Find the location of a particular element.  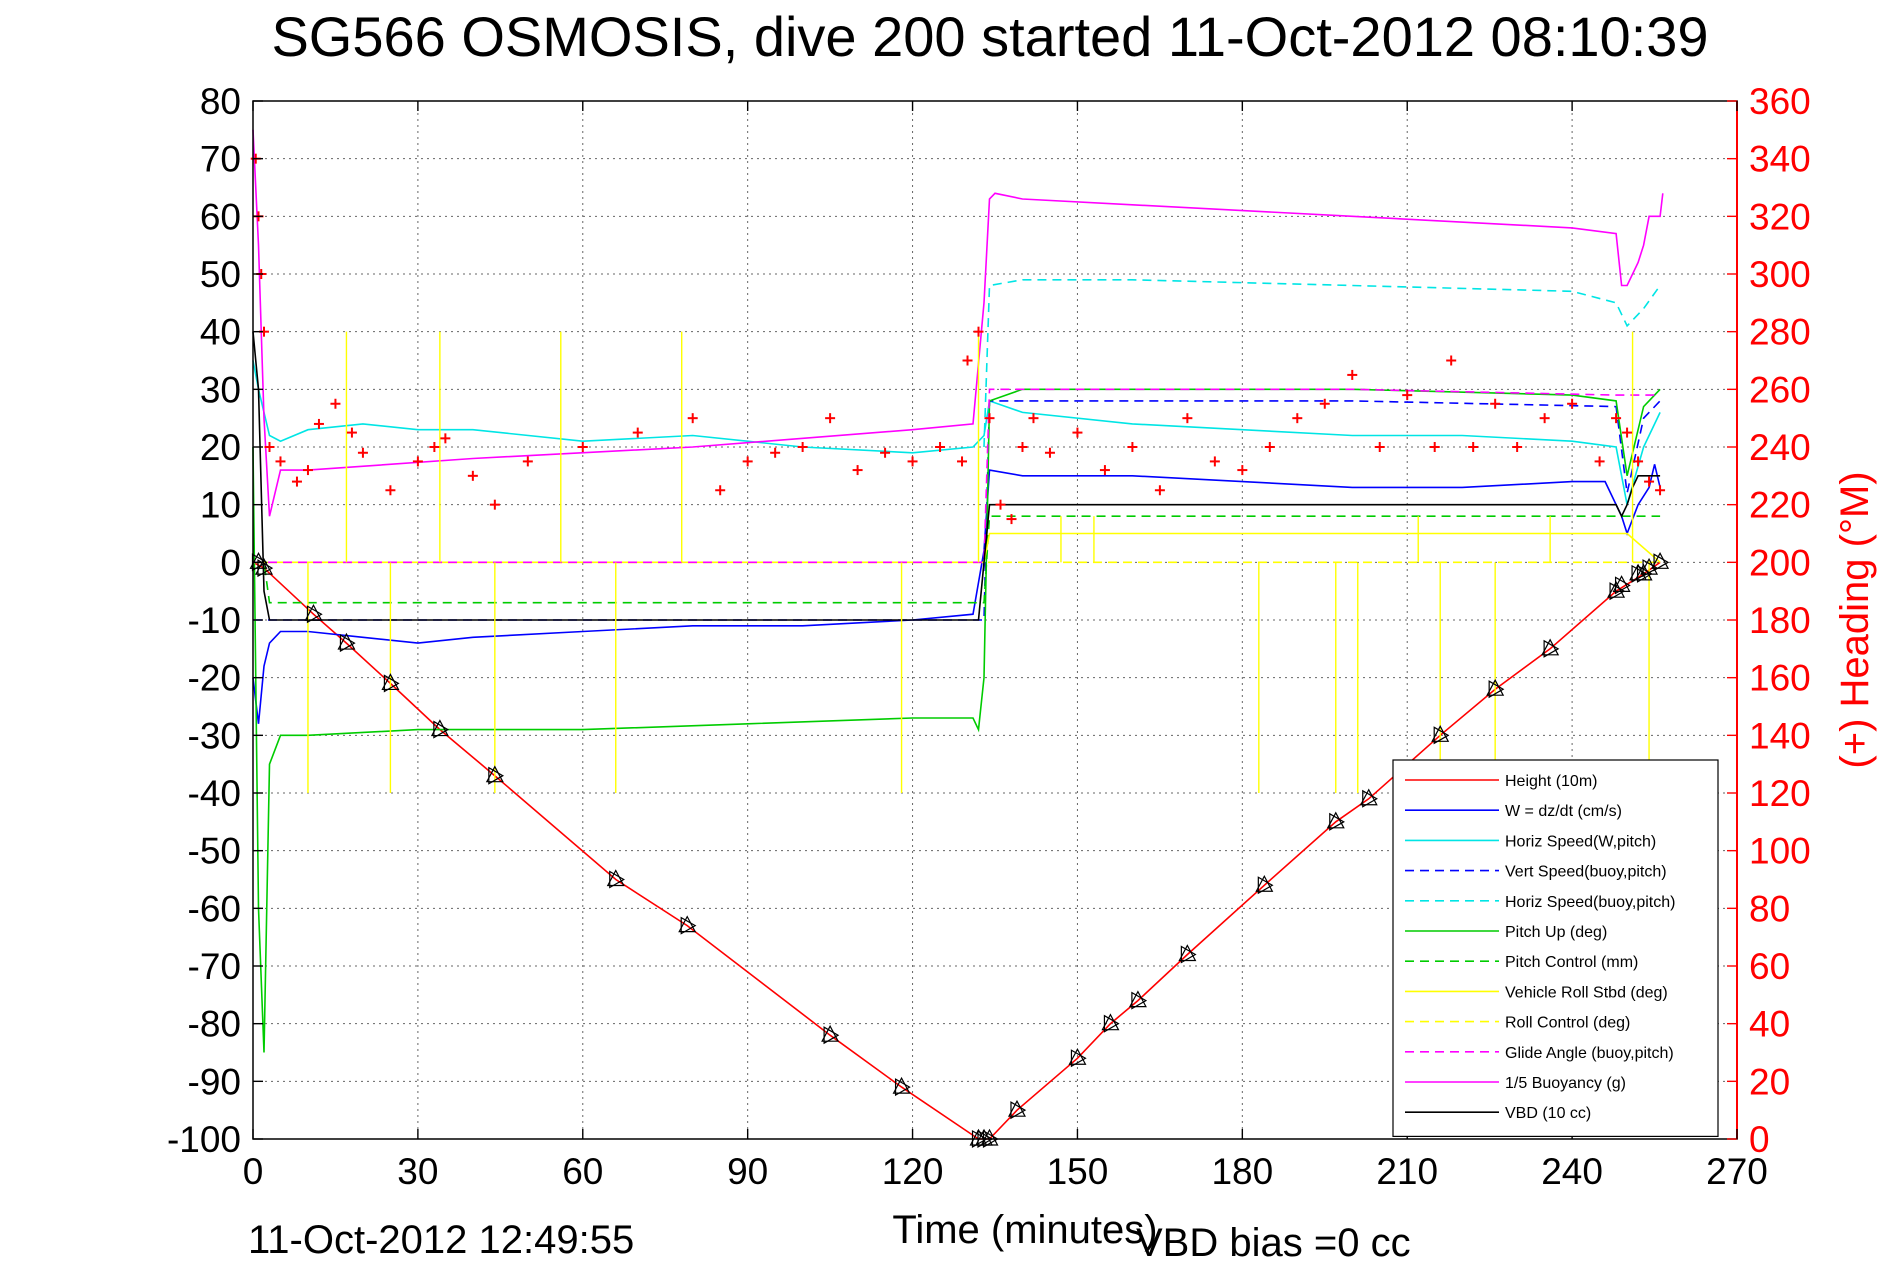

y2-tick-label: 20 is located at coordinates (1769, 1081).